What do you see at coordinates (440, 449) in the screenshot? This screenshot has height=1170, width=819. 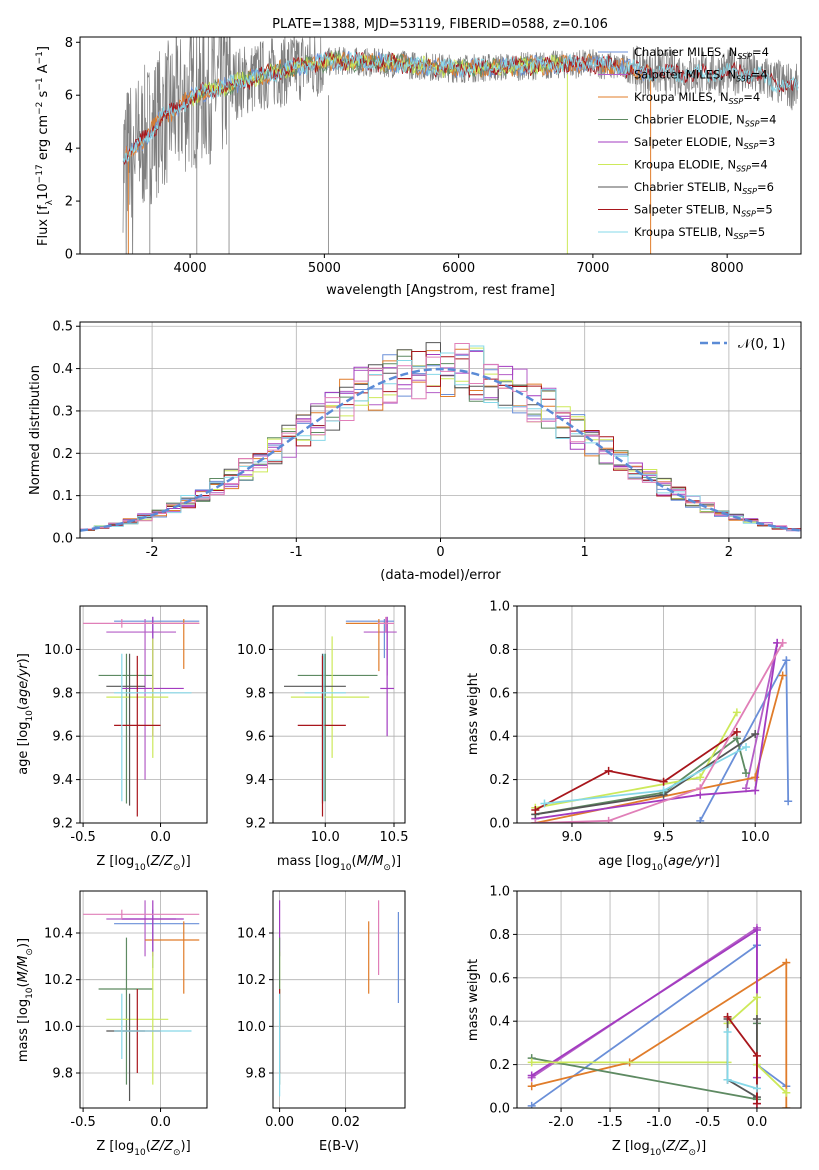 I see `gaussian-reference-curve` at bounding box center [440, 449].